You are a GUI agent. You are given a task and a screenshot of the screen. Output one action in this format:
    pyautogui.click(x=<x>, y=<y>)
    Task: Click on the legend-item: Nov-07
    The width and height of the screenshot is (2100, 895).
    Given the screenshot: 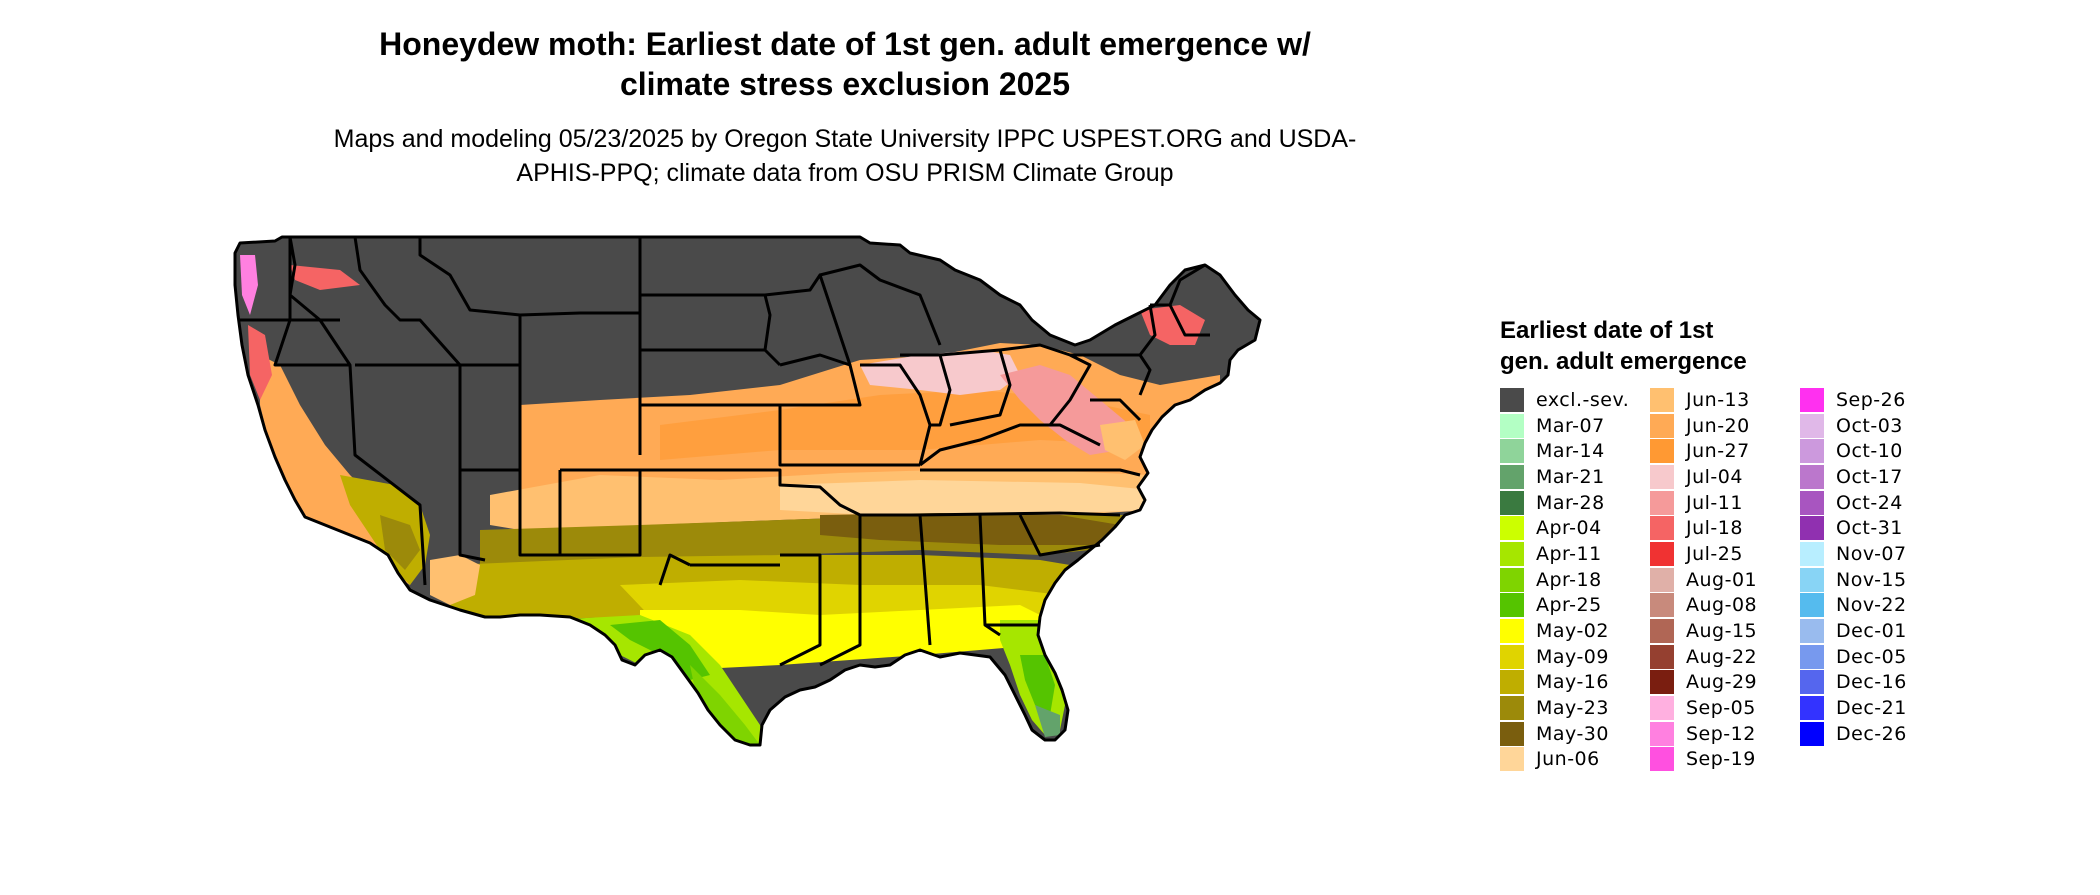 What is the action you would take?
    pyautogui.click(x=1875, y=554)
    